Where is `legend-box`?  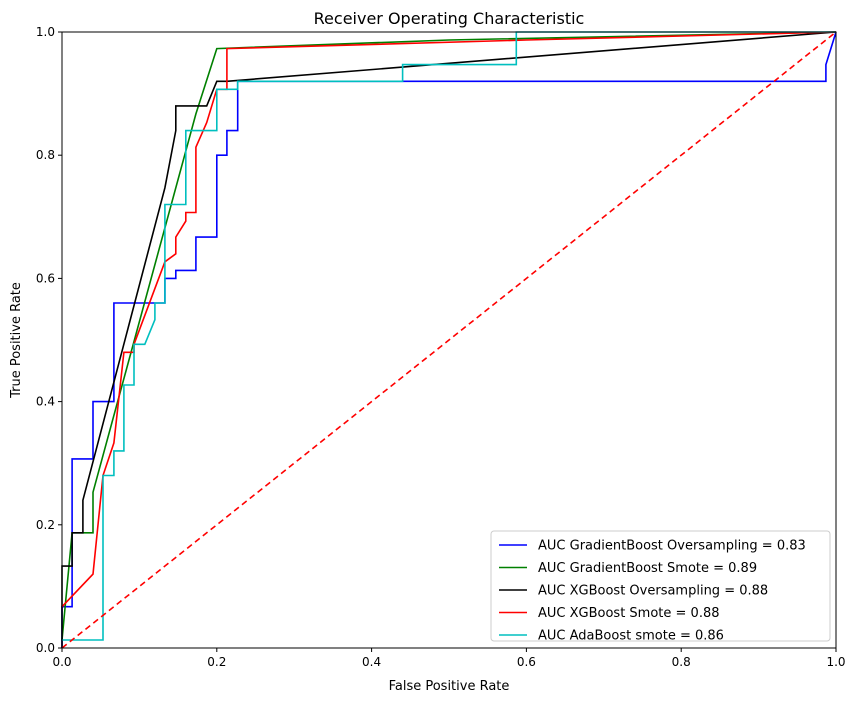 legend-box is located at coordinates (660, 586).